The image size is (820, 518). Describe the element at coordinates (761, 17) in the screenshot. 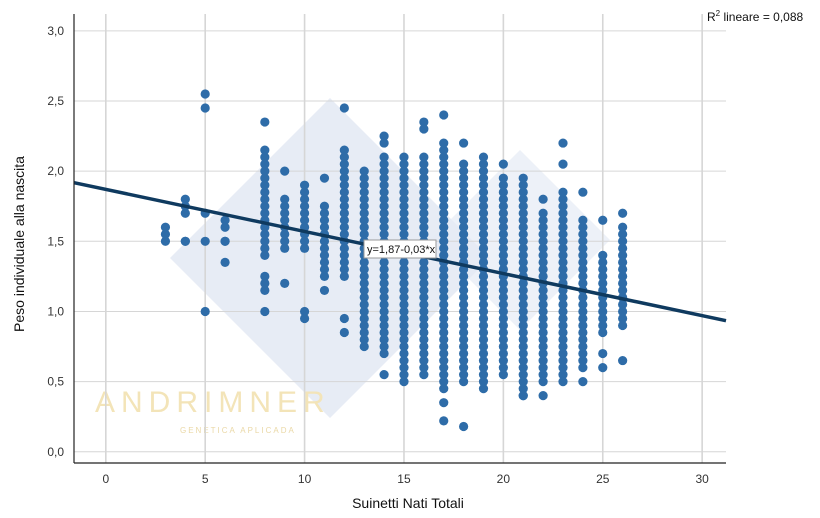

I see `r2-rest: lineare = 0,088` at that location.